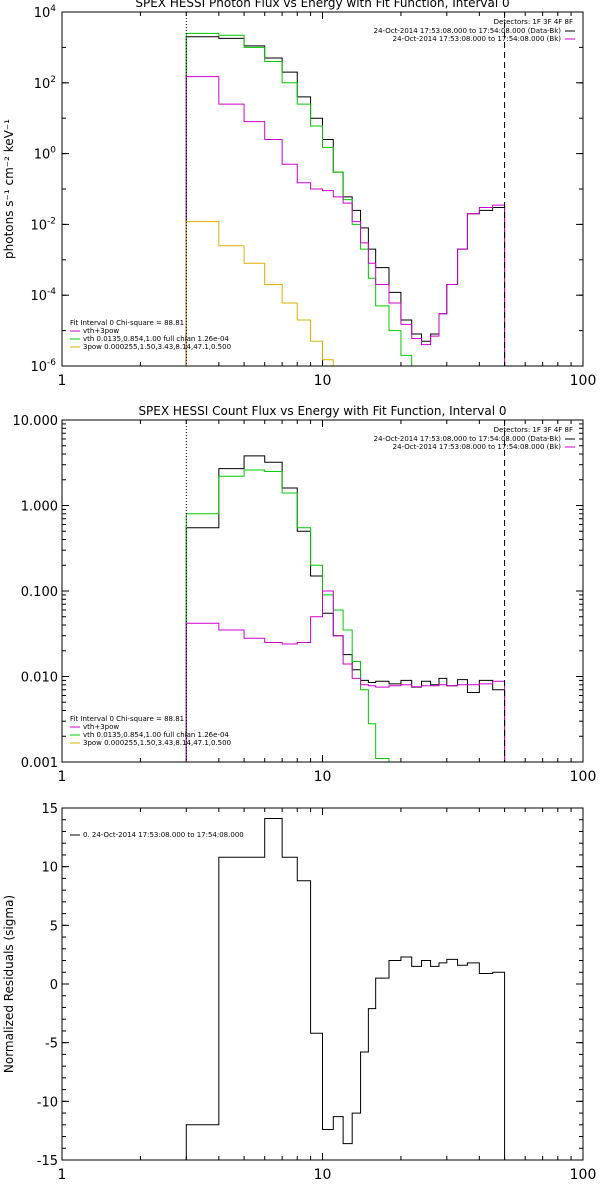 Image resolution: width=600 pixels, height=1200 pixels. I want to click on y-axis-label: Normalized Residuals (sigma), so click(9, 984).